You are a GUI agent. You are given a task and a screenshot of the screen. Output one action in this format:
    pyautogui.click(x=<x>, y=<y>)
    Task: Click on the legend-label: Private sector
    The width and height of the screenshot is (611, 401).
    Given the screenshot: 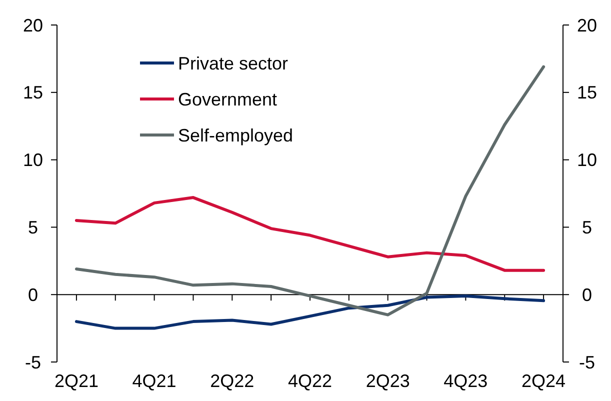 What is the action you would take?
    pyautogui.click(x=233, y=63)
    